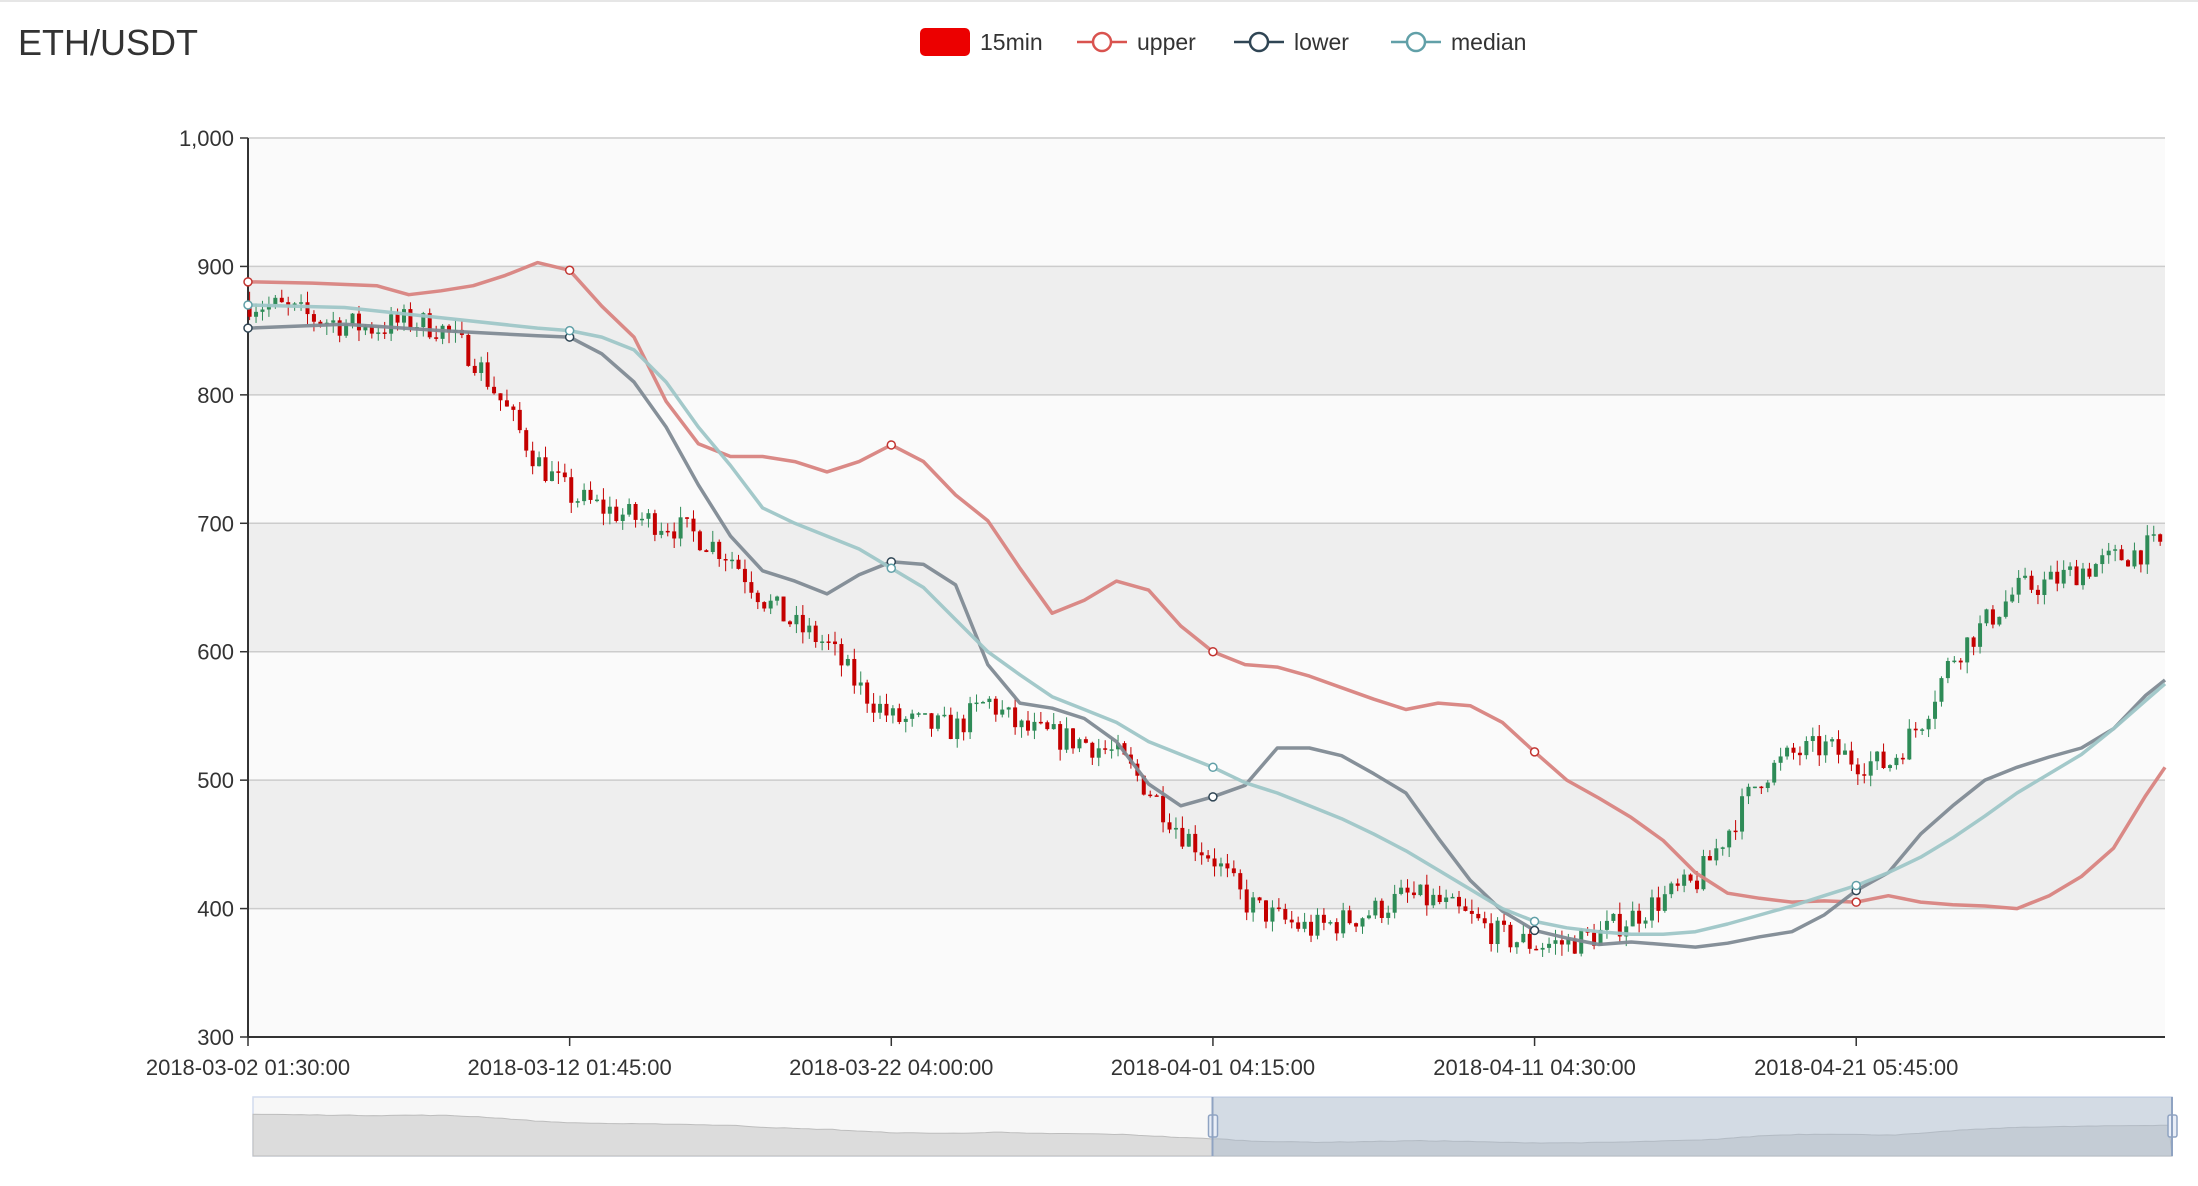 This screenshot has width=2198, height=1186. Describe the element at coordinates (1136, 42) in the screenshot. I see `legend-item-upper: upper` at that location.